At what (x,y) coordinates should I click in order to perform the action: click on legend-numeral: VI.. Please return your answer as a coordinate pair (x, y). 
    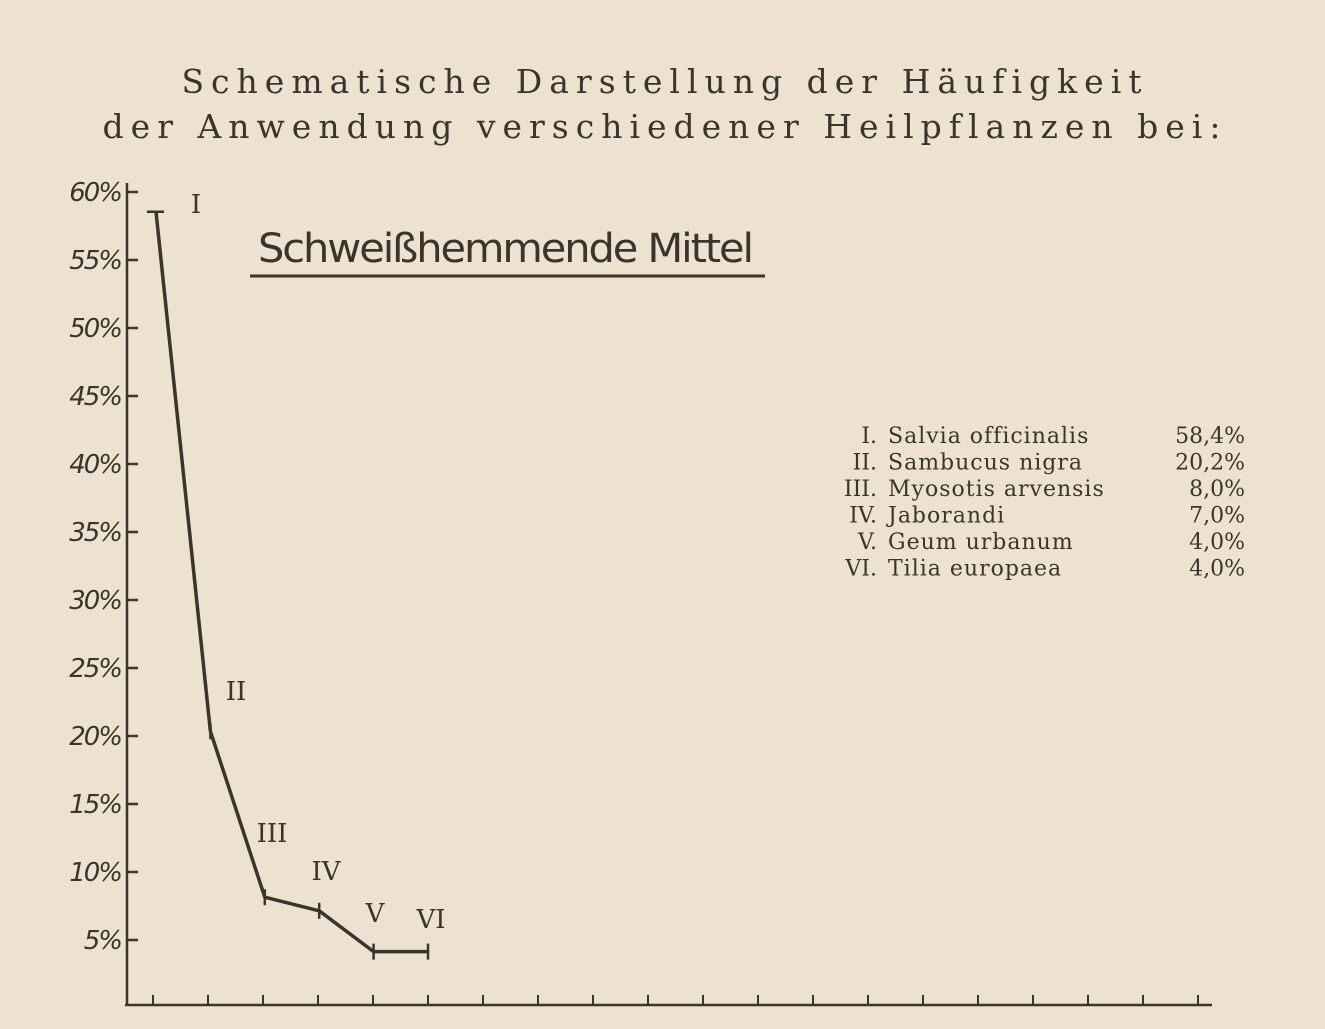
    Looking at the image, I should click on (860, 569).